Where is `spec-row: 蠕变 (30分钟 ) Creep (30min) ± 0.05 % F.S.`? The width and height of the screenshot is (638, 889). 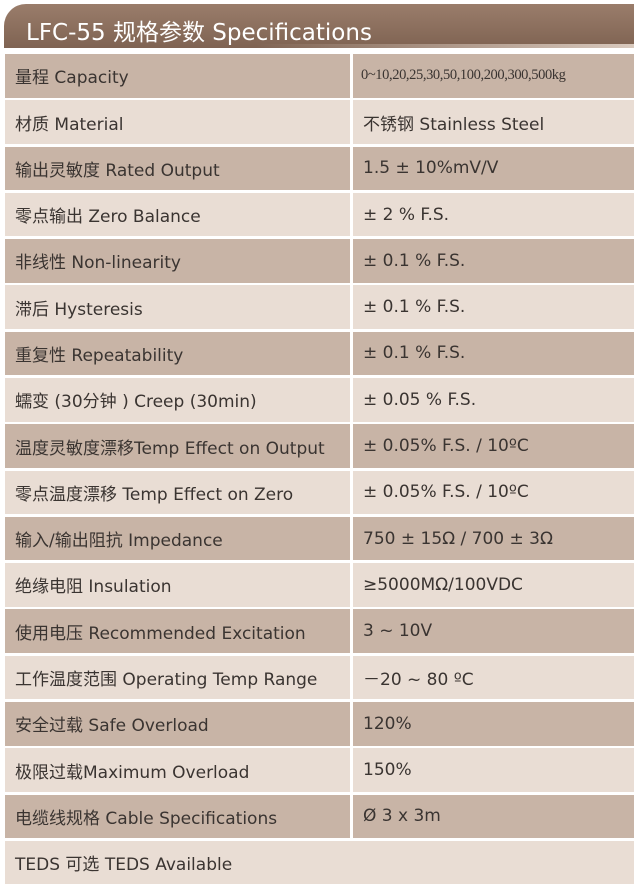
spec-row: 蠕变 (30分钟 ) Creep (30min) ± 0.05 % F.S. is located at coordinates (319, 399).